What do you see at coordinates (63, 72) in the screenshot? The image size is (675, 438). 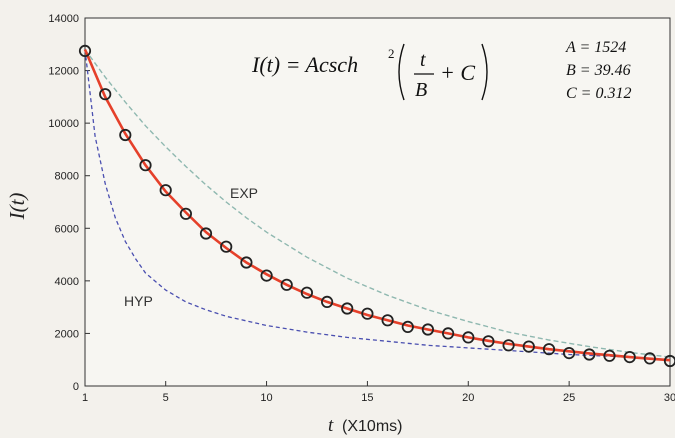 I see `y-tick-label: 12000` at bounding box center [63, 72].